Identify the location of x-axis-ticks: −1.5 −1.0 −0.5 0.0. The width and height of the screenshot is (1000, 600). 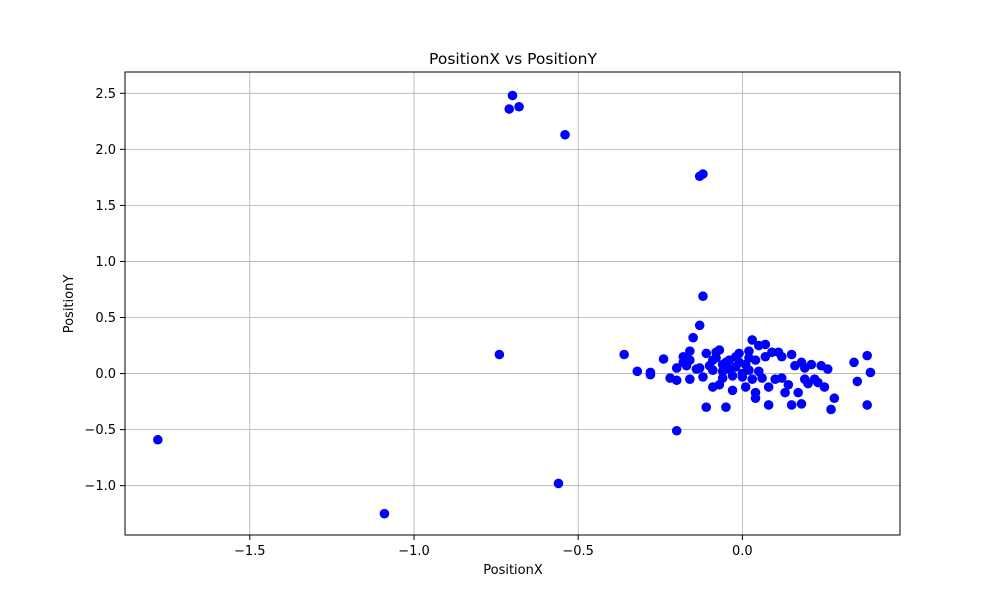
(493, 547).